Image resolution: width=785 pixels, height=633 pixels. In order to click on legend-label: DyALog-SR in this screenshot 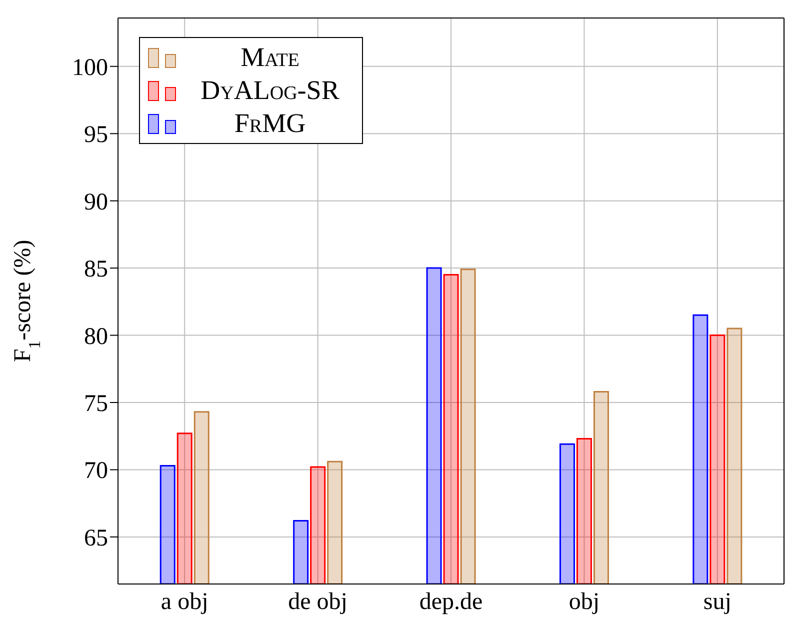, I will do `click(270, 90)`.